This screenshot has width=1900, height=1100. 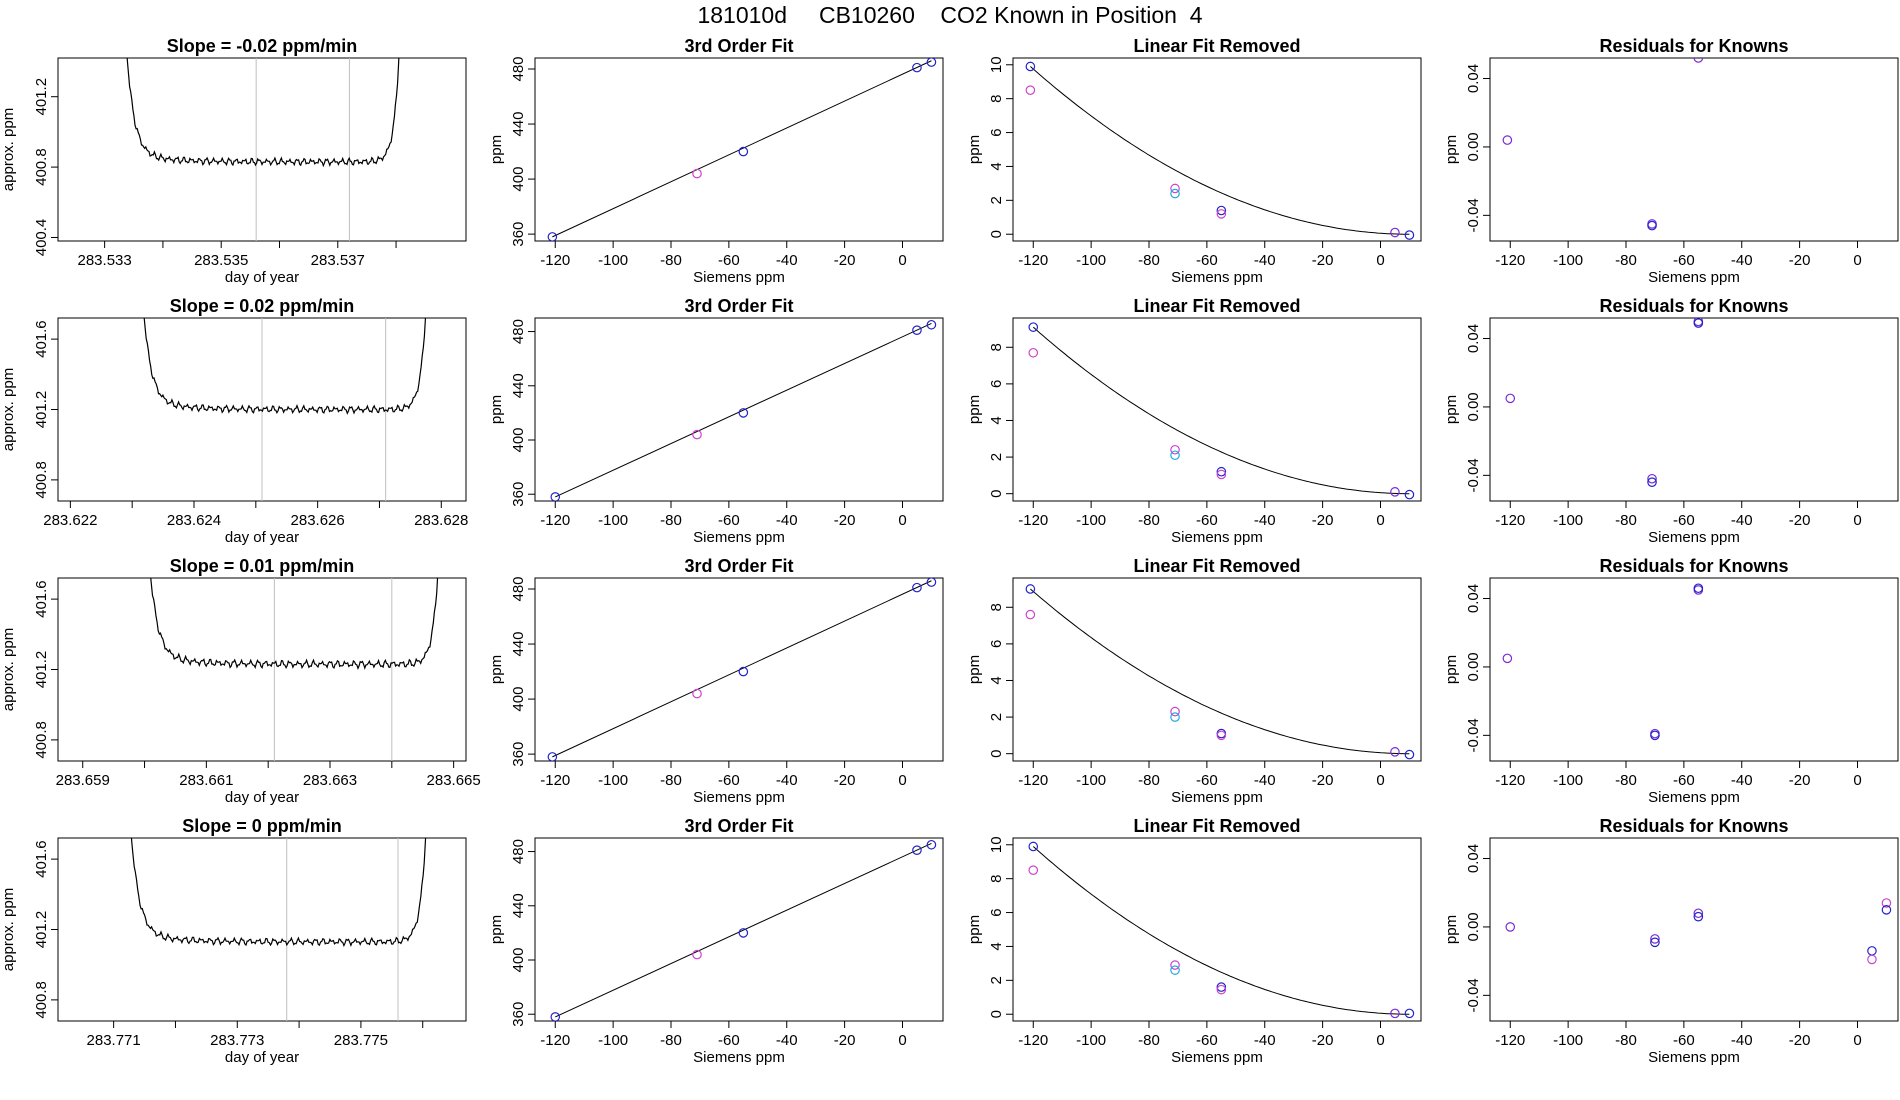 I want to click on x-tick-label: 283.661, so click(x=206, y=780).